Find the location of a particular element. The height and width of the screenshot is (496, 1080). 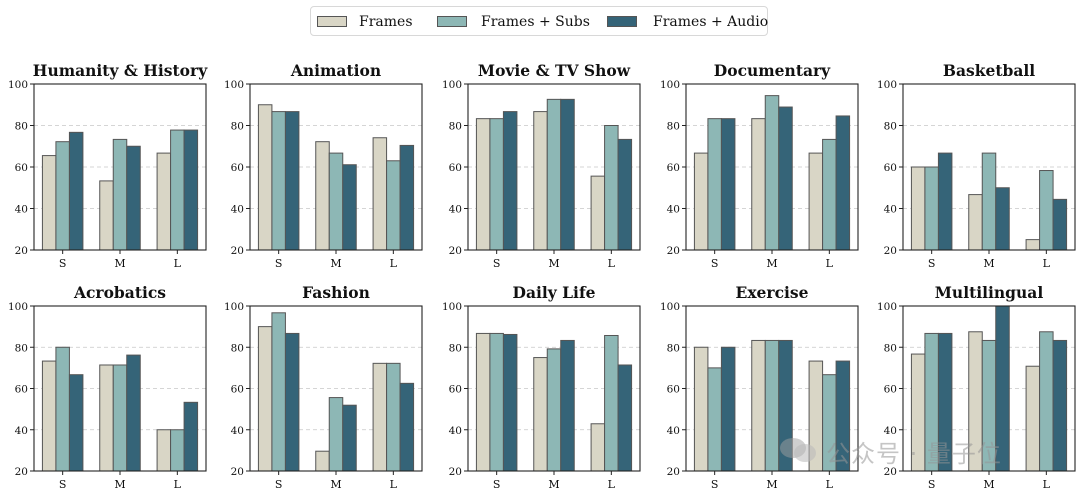

chart-daily-life: S M L 20 40 60 80 100 Daily Life is located at coordinates (541, 387).